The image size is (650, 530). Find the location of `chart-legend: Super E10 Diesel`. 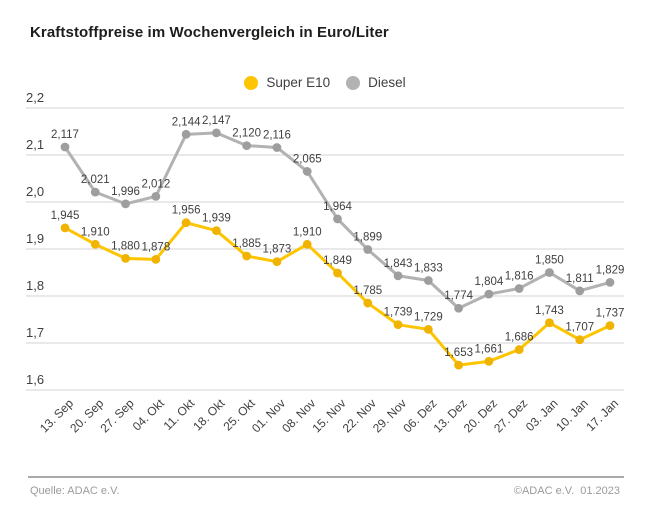

chart-legend: Super E10 Diesel is located at coordinates (325, 82).